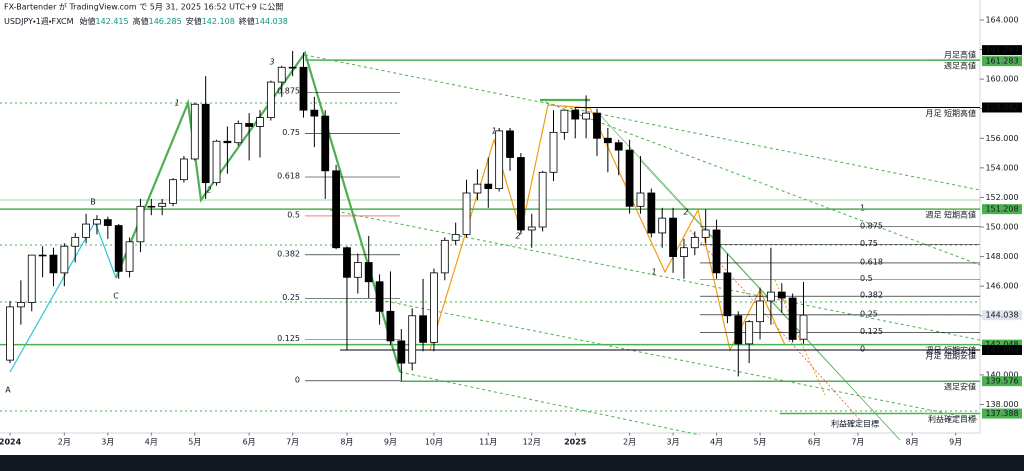  I want to click on y-tick-label: 154.000, so click(1001, 167).